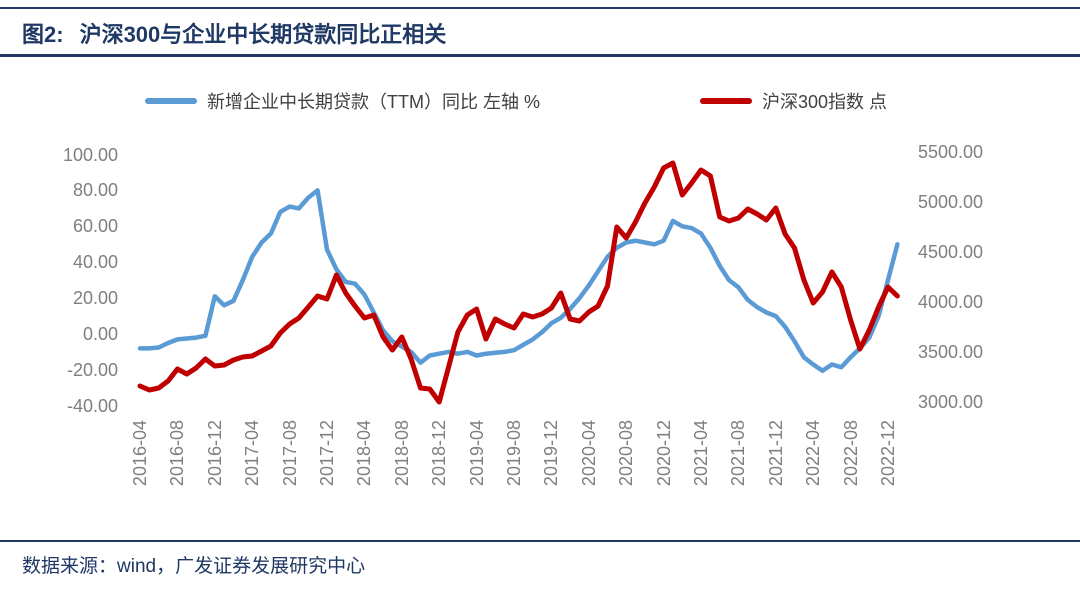 The image size is (1080, 599). What do you see at coordinates (514, 453) in the screenshot?
I see `x-axis-tick: 2019-08` at bounding box center [514, 453].